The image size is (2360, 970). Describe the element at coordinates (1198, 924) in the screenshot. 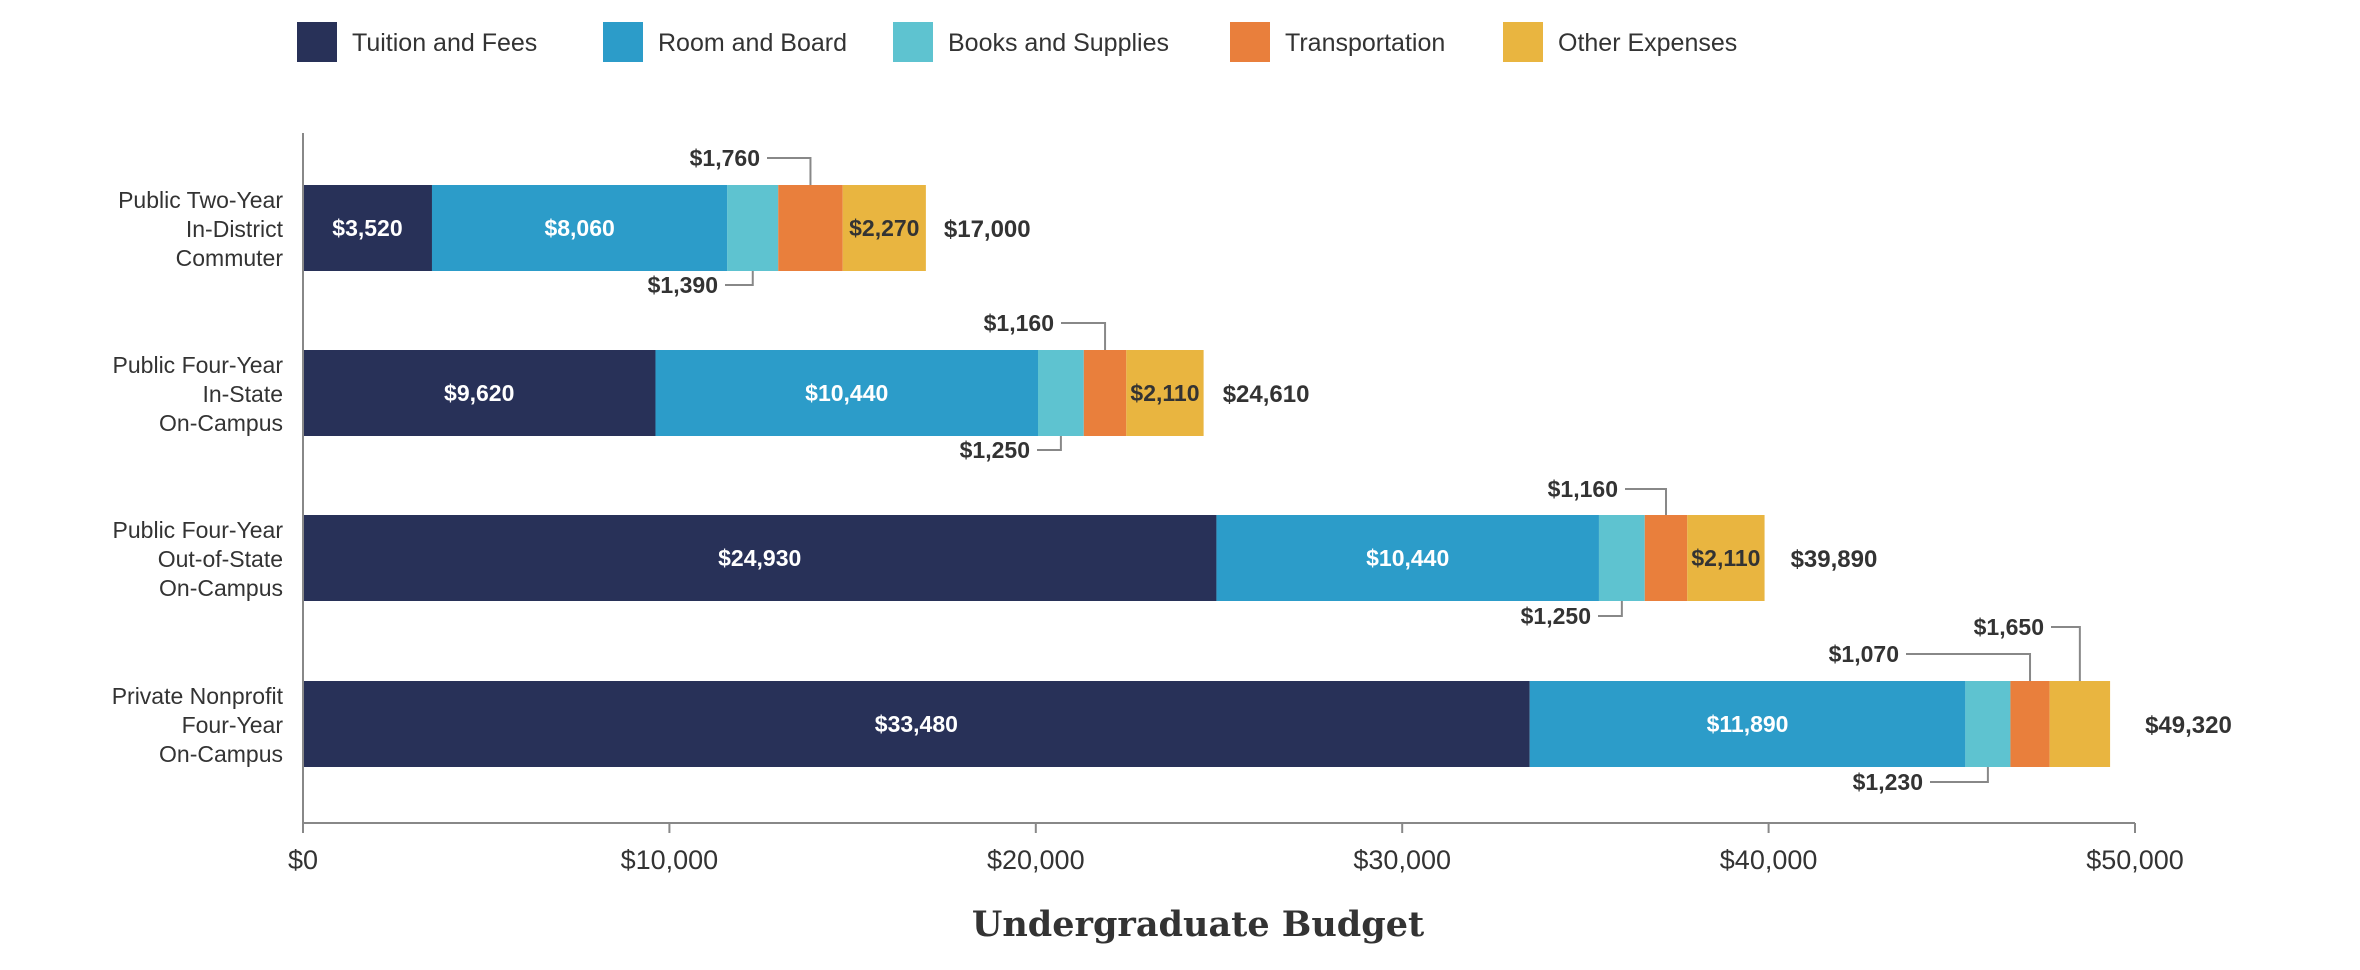

I see `x-axis-title: Undergraduate Budget` at that location.